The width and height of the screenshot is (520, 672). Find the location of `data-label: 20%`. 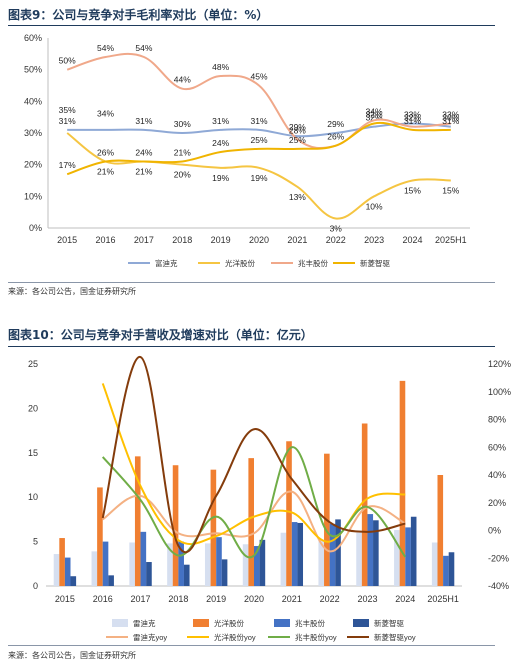

data-label: 20% is located at coordinates (182, 175).